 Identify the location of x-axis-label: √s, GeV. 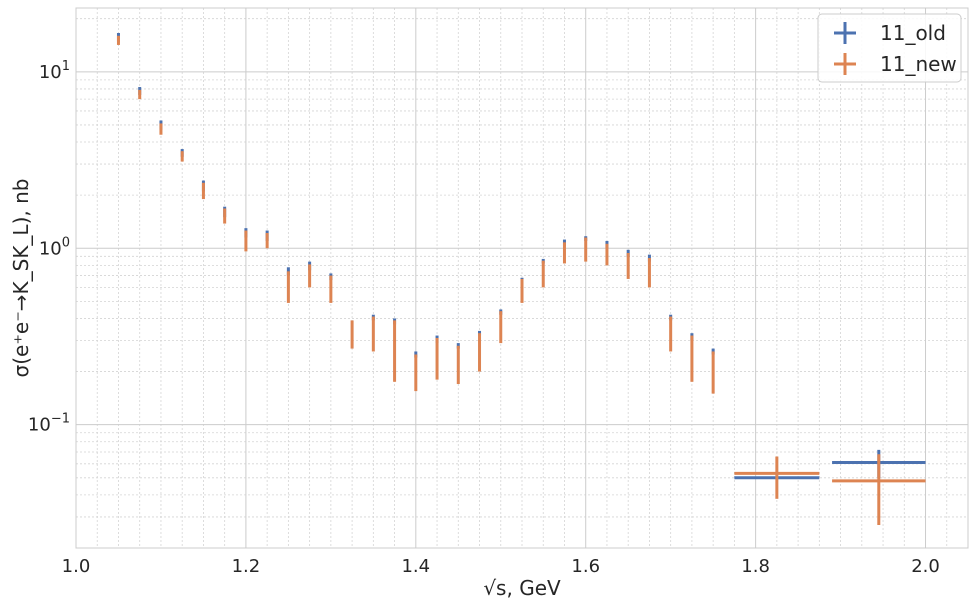
(522, 588).